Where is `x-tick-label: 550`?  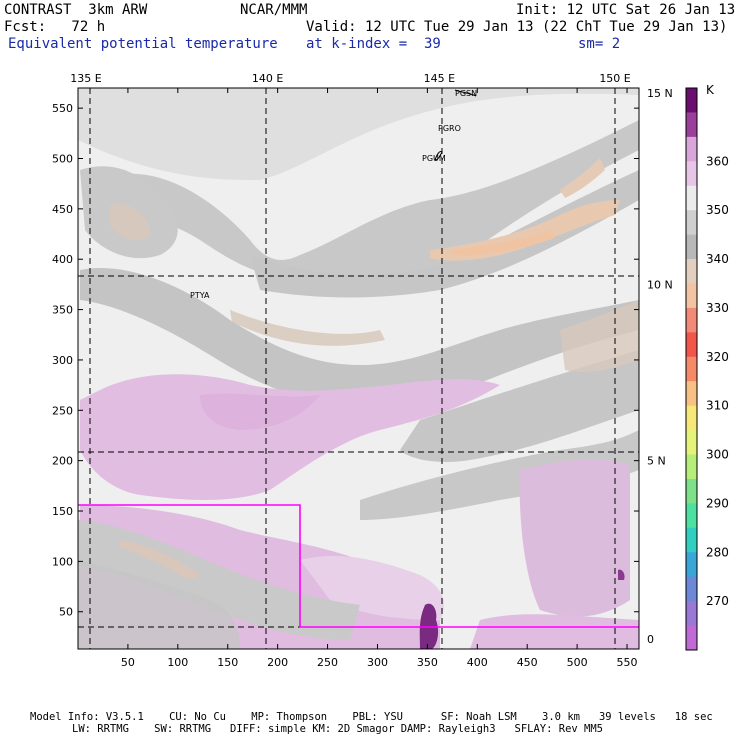
x-tick-label: 550 is located at coordinates (627, 662).